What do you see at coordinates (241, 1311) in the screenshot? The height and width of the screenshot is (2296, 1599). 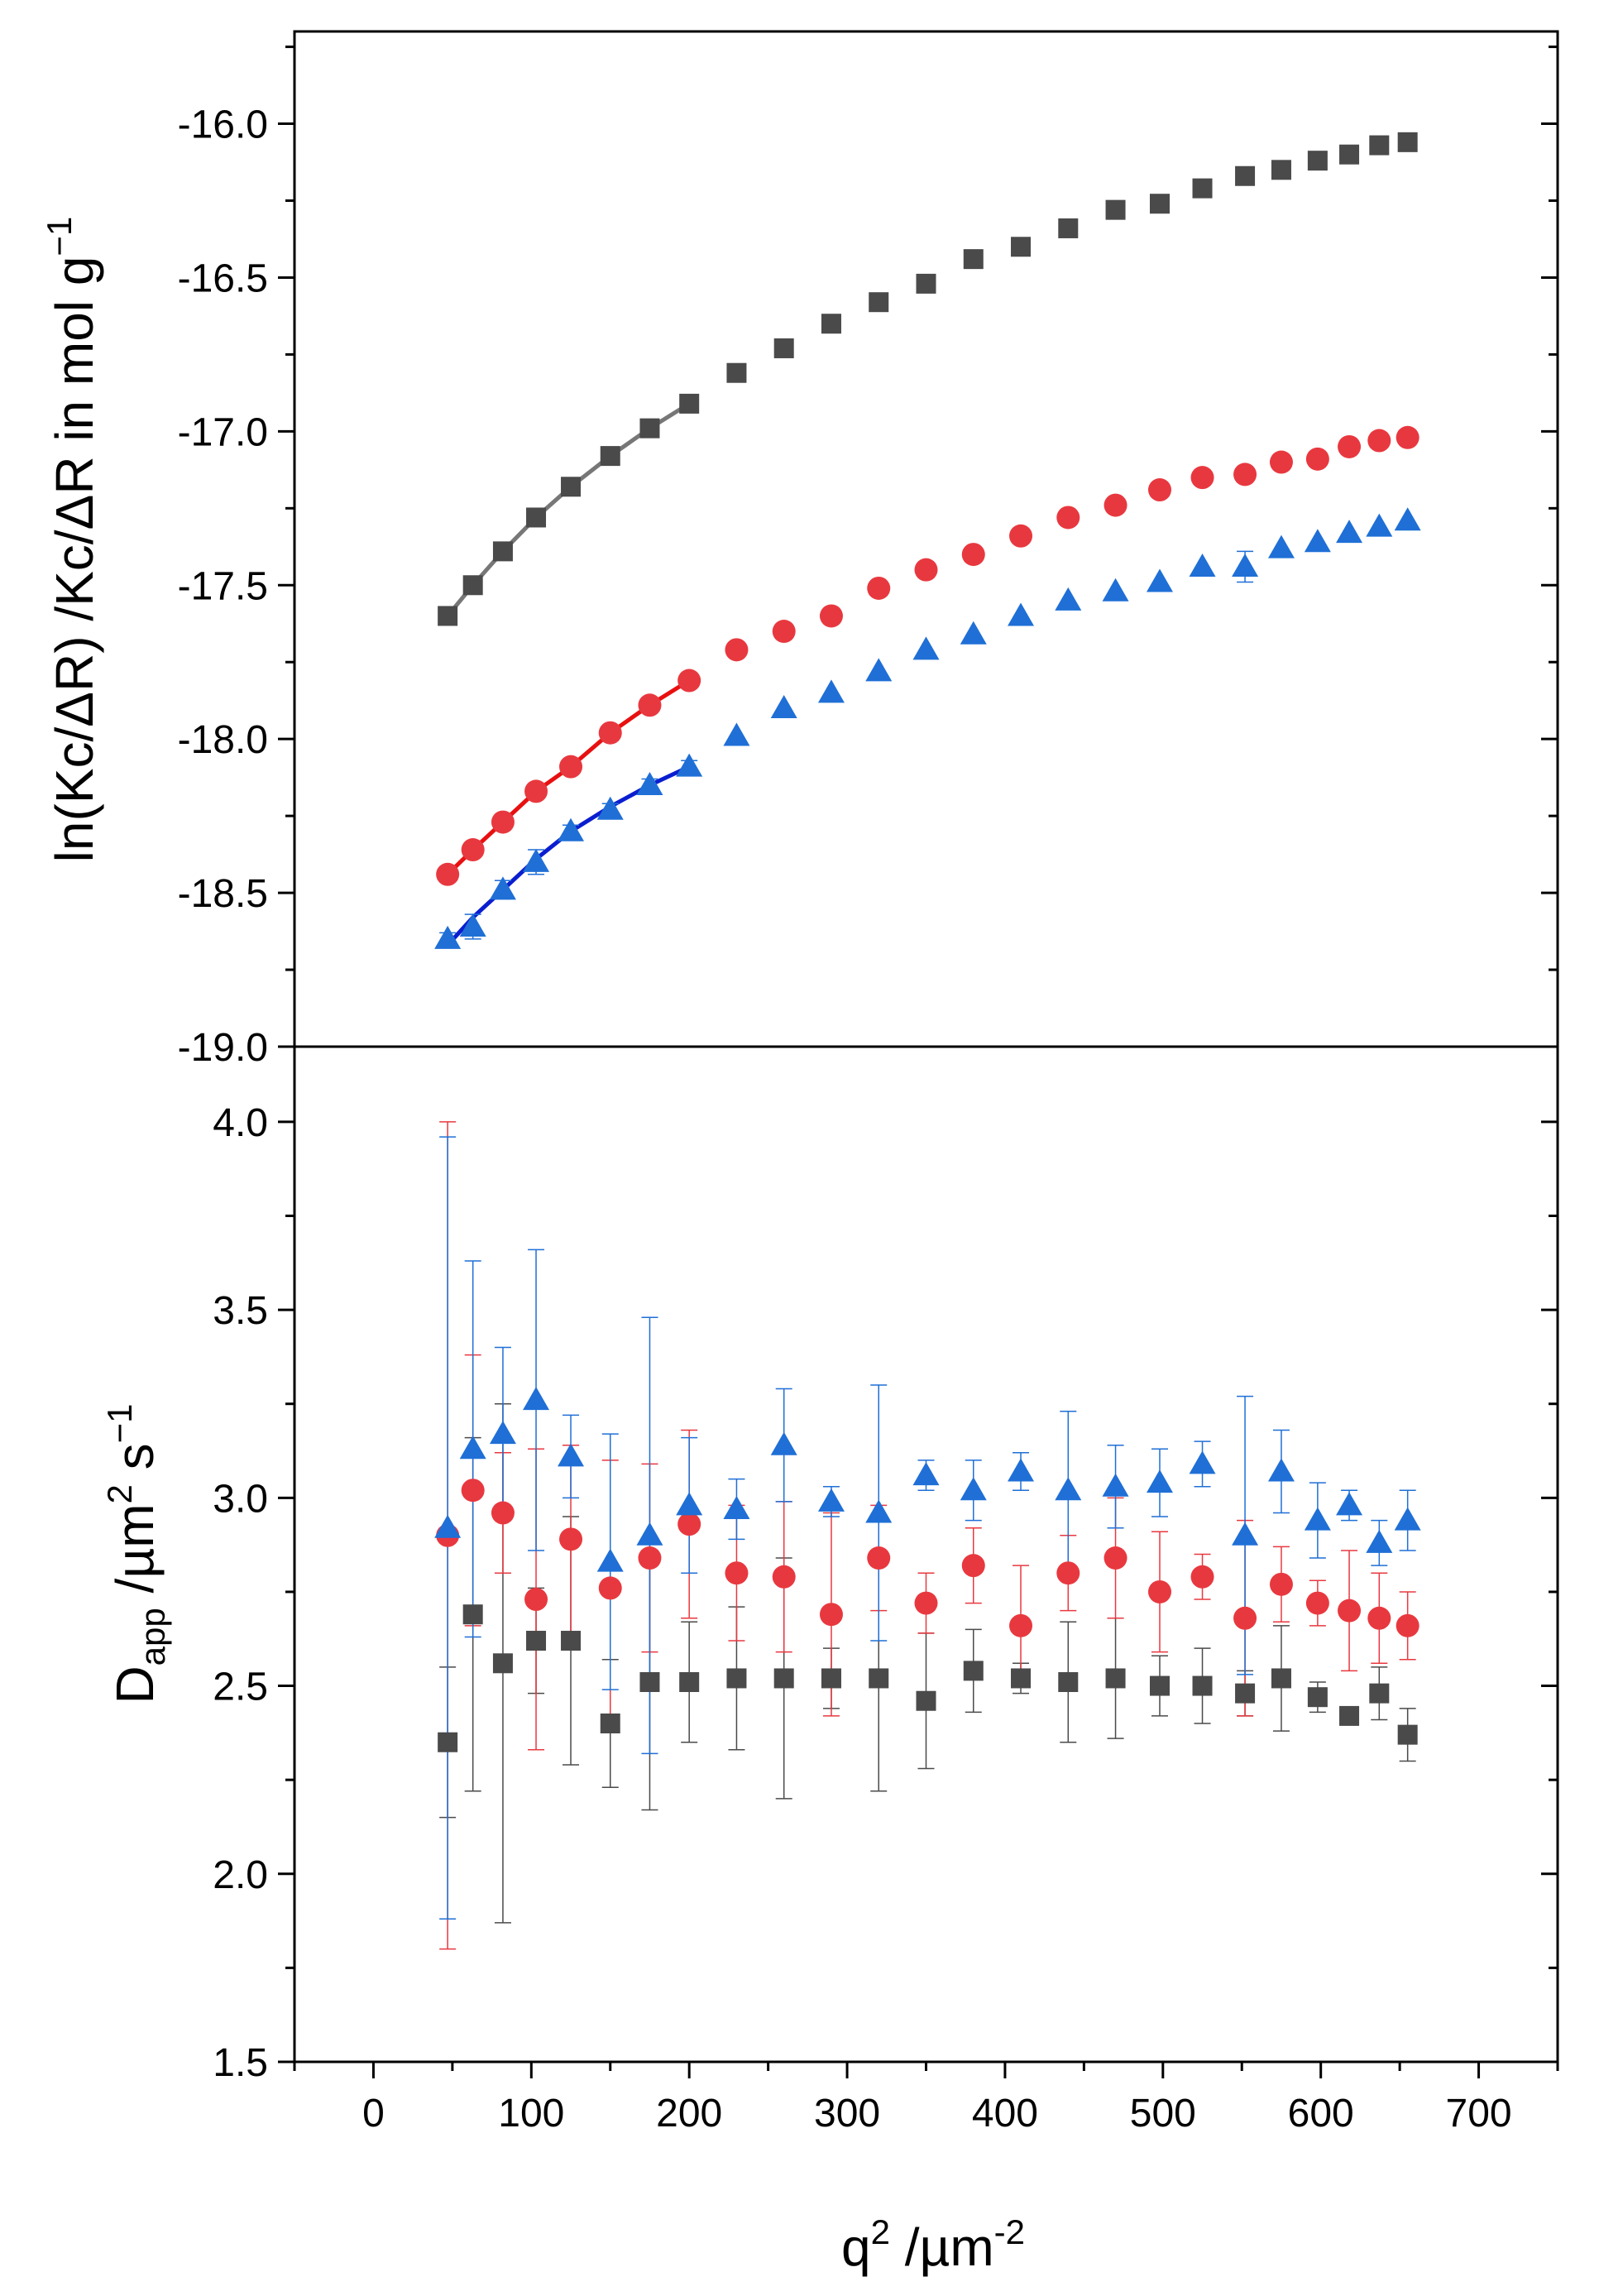 I see `bottom-y-tick-label: 3.5` at bounding box center [241, 1311].